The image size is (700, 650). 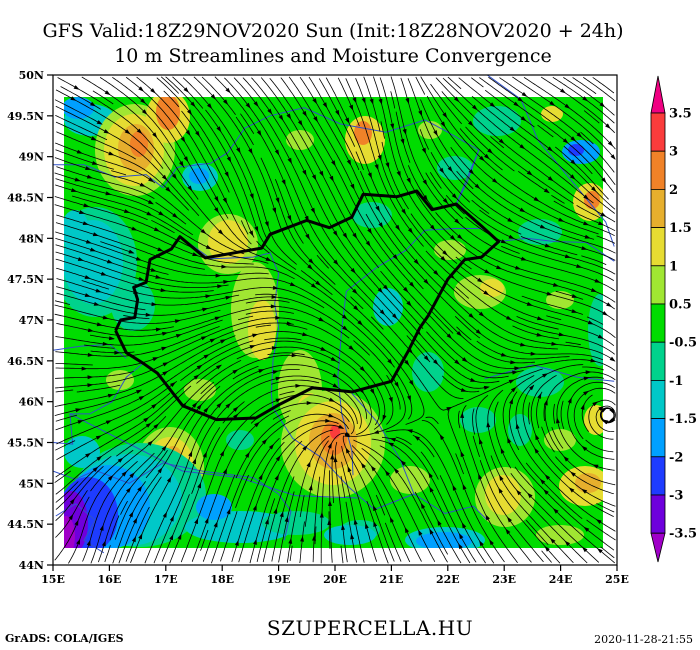 What do you see at coordinates (222, 579) in the screenshot?
I see `x-tick-label: 18E` at bounding box center [222, 579].